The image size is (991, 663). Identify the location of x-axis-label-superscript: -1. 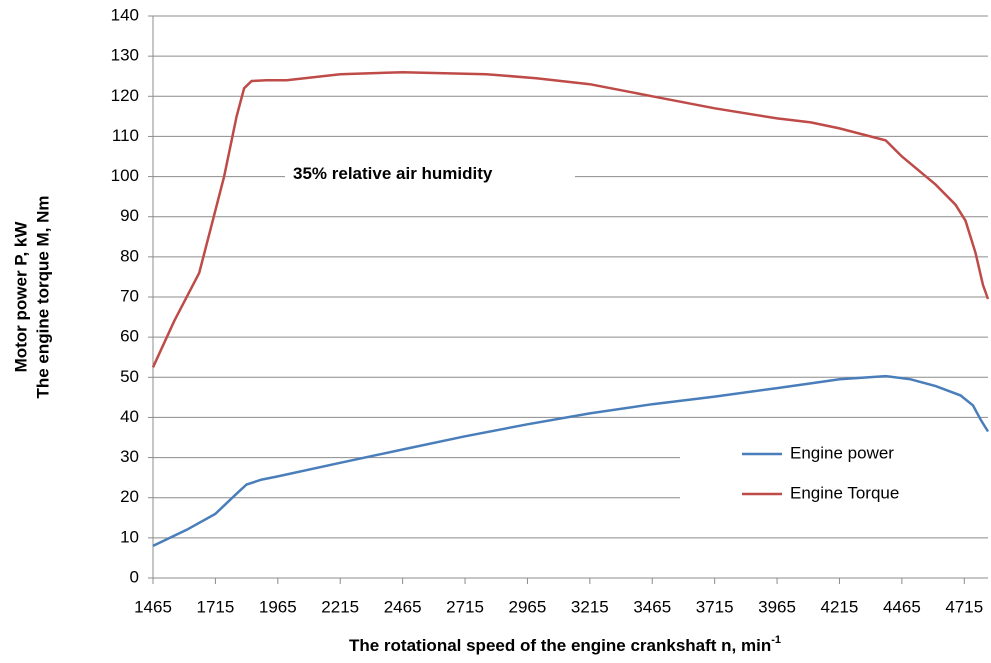
(776, 640).